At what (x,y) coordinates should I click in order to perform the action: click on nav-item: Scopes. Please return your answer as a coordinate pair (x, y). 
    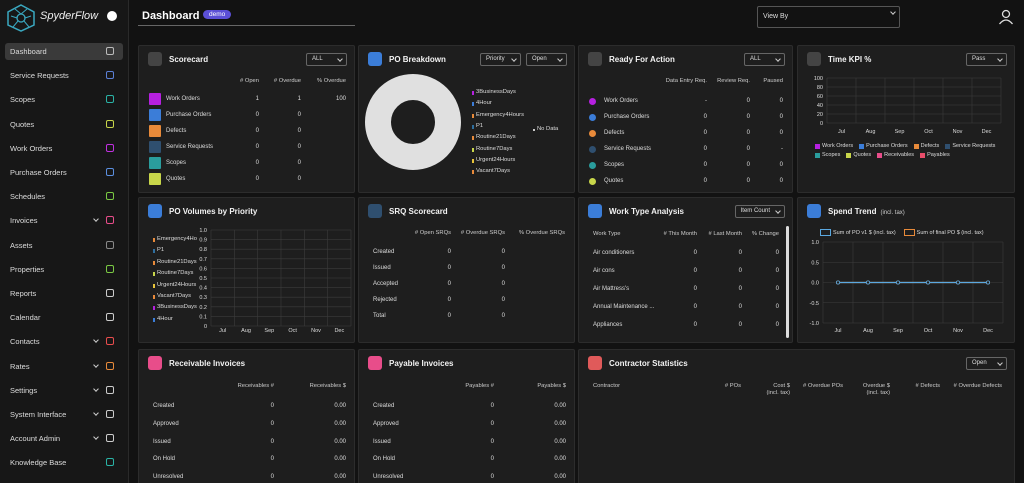
    Looking at the image, I should click on (64, 99).